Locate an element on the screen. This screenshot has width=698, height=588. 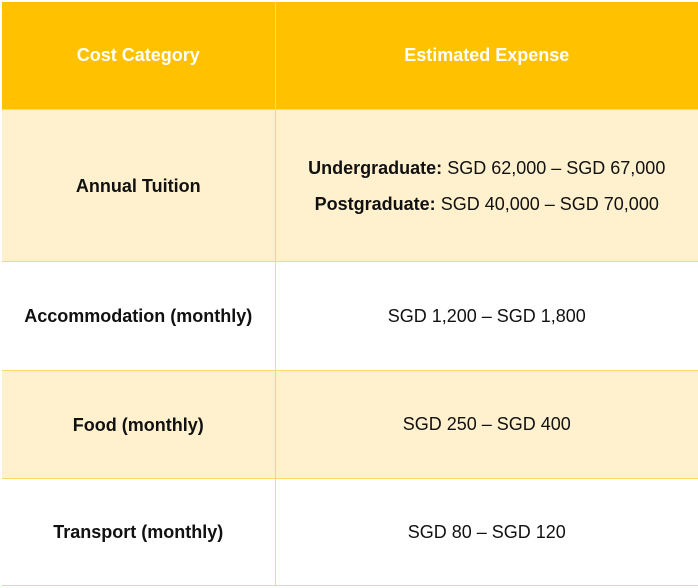
postgraduate-line: Postgraduate: SGD 40,000 – SGD 70,000 is located at coordinates (487, 204).